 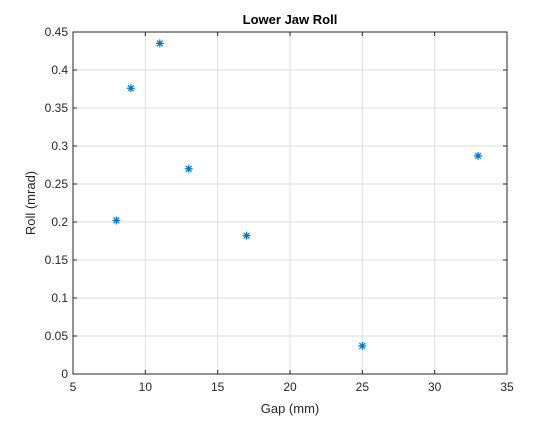 What do you see at coordinates (218, 387) in the screenshot?
I see `x-tick-label: 15` at bounding box center [218, 387].